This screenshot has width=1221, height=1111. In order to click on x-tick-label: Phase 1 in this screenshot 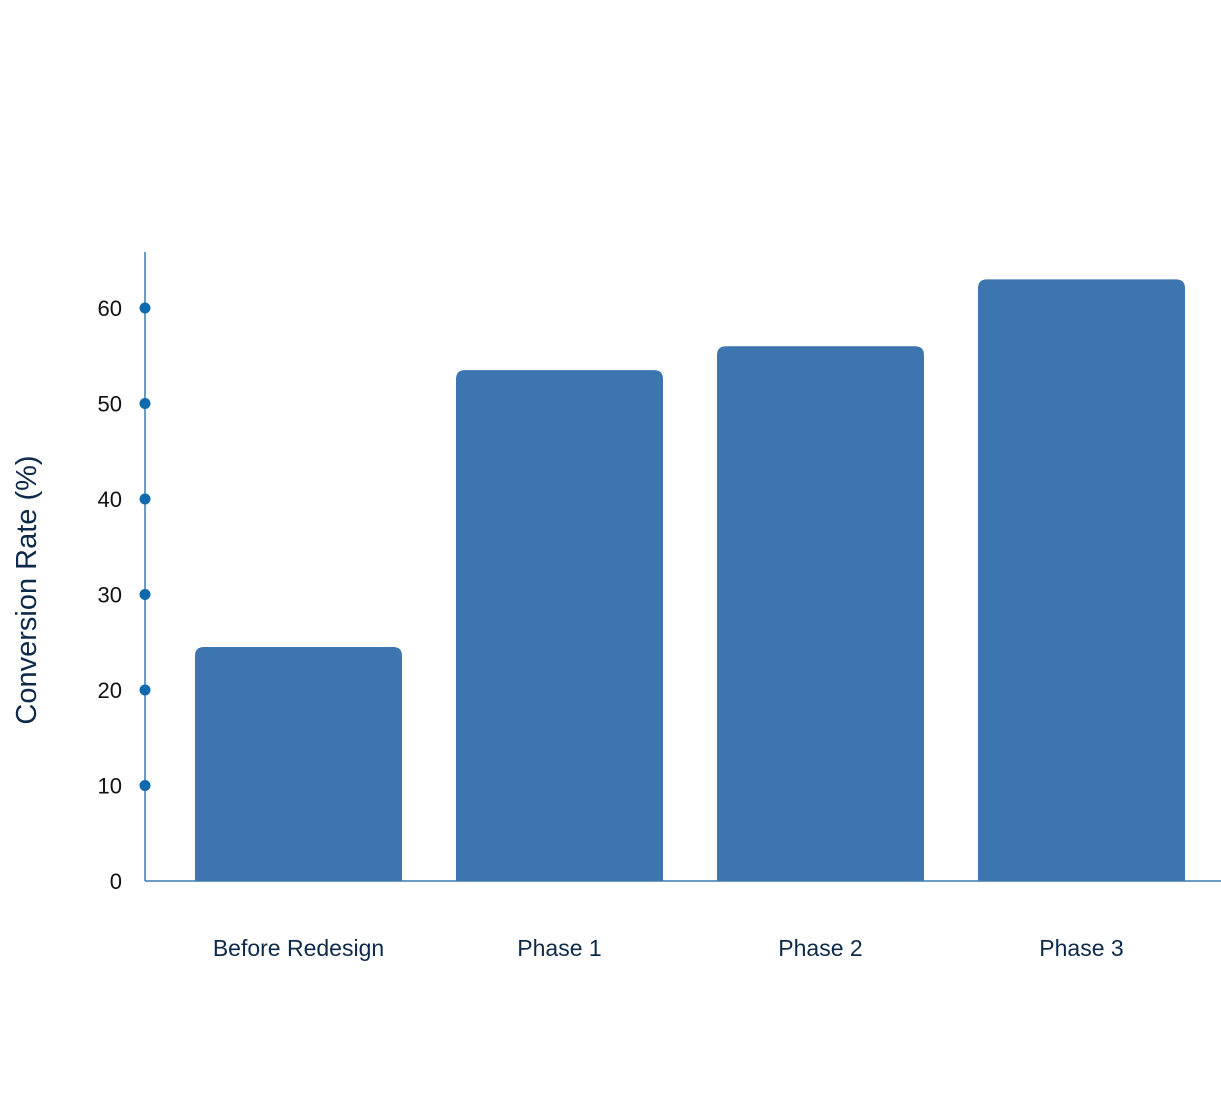, I will do `click(559, 948)`.